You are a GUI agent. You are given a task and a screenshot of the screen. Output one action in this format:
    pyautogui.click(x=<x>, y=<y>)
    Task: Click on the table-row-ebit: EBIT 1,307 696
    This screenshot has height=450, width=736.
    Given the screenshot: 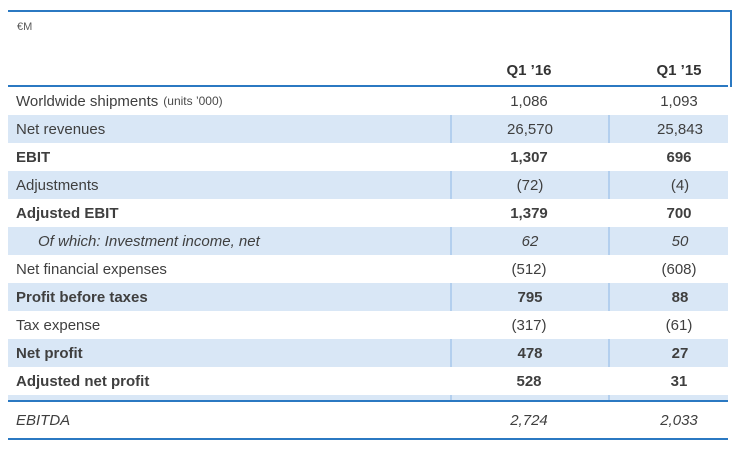 What is the action you would take?
    pyautogui.click(x=368, y=157)
    